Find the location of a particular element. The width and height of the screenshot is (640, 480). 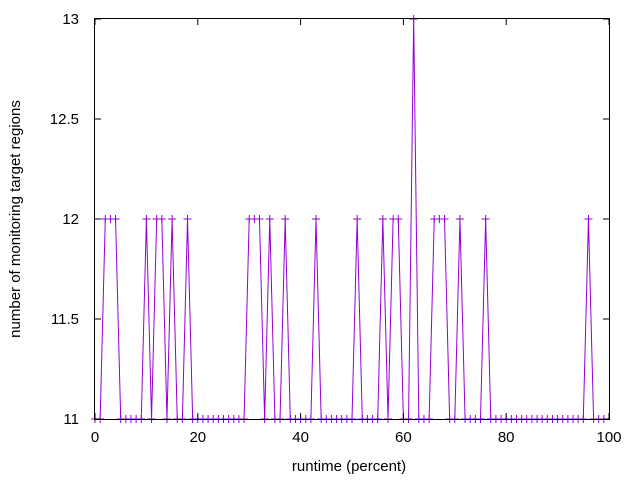

y-axis-label: number of monitoring target regions is located at coordinates (15, 219).